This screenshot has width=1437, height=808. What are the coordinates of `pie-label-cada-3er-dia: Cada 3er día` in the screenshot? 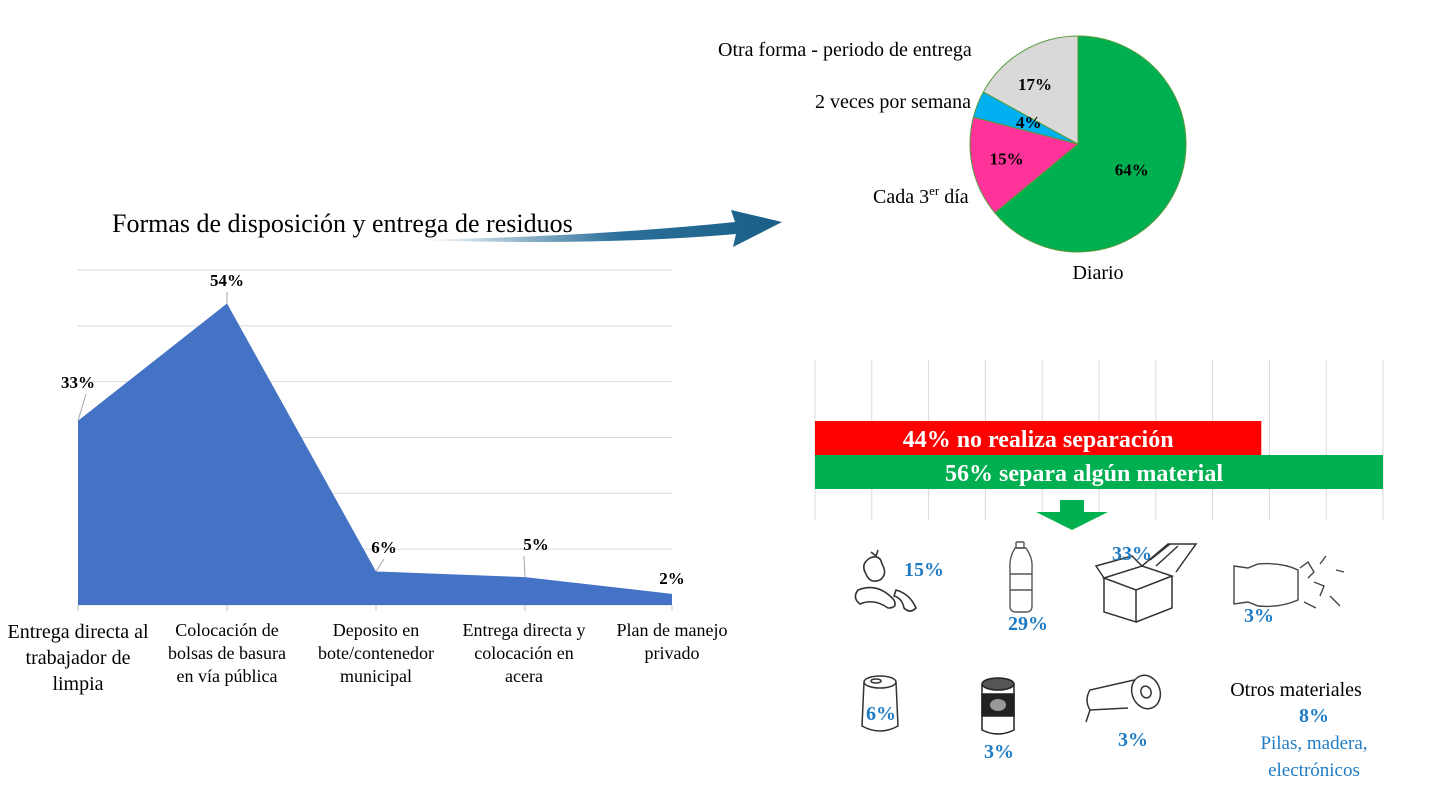 It's located at (921, 195).